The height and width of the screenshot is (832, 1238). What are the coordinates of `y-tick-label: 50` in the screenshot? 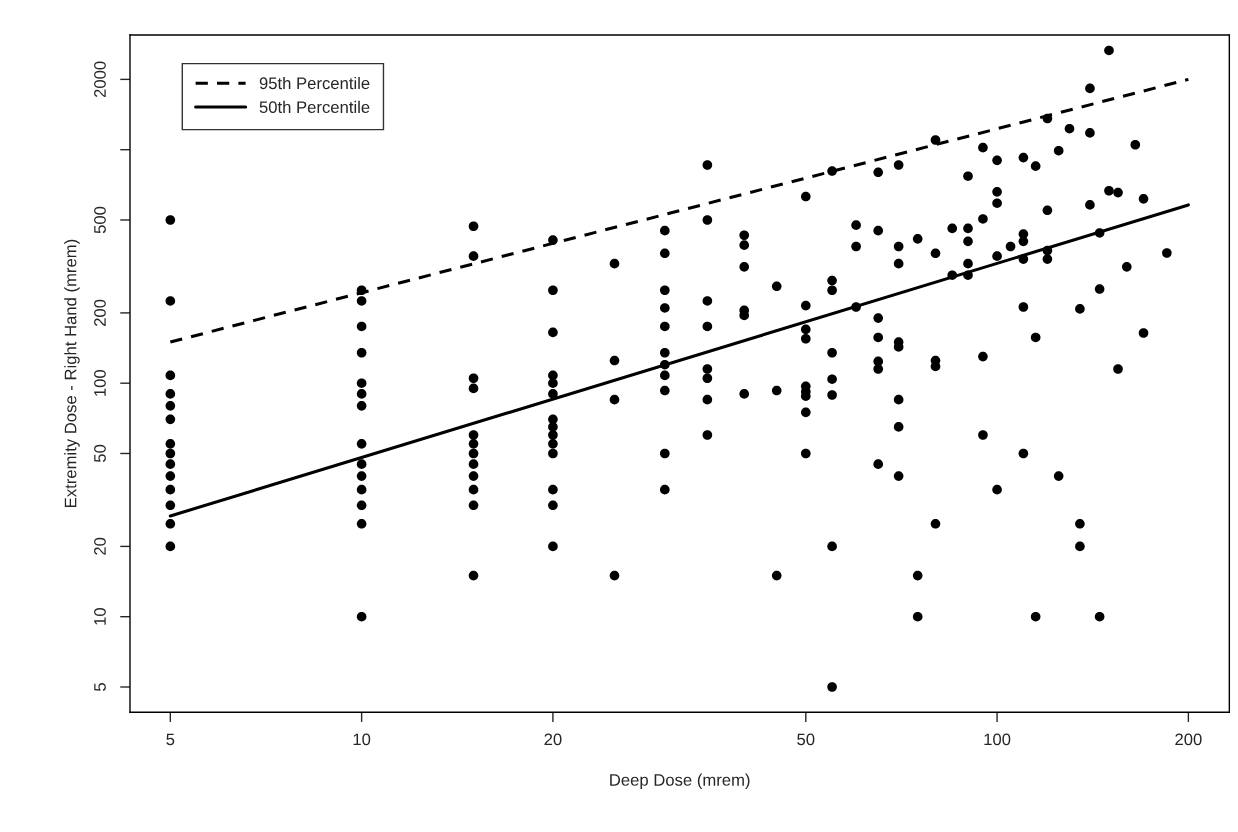 It's located at (100, 453).